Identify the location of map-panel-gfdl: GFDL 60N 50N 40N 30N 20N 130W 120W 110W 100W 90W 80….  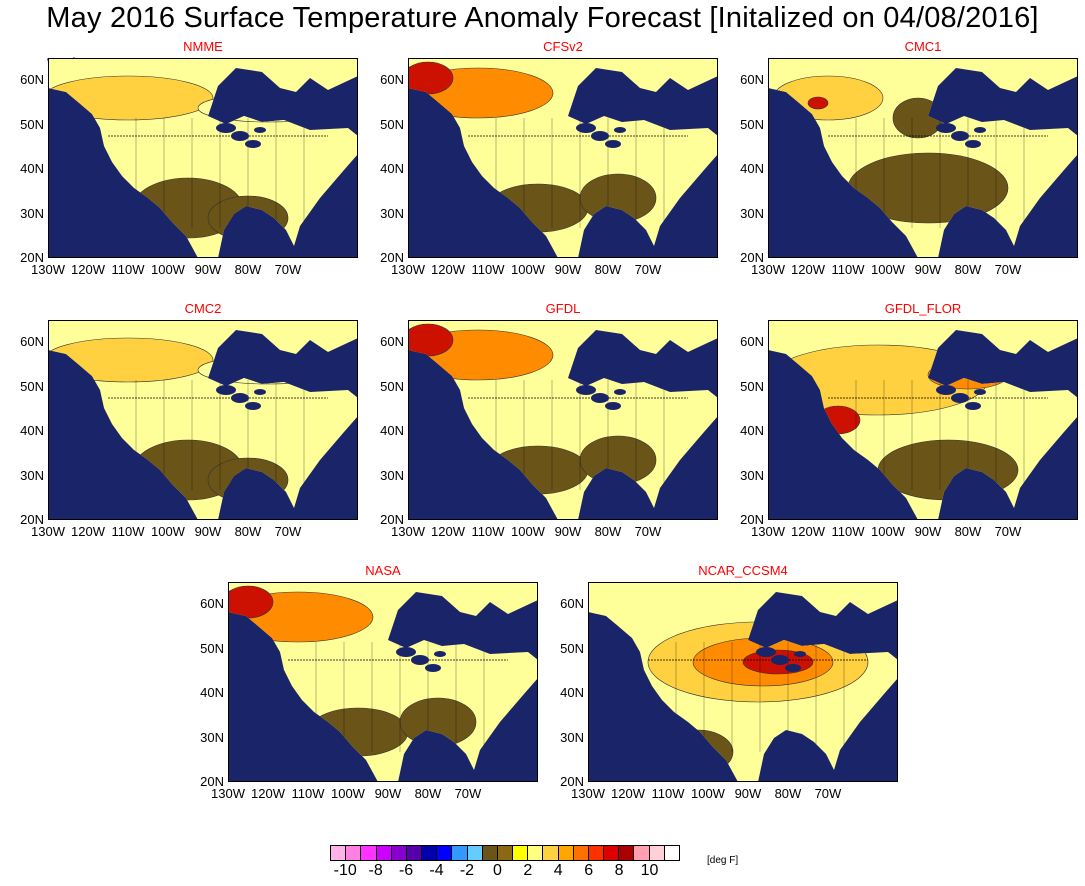
(549, 420).